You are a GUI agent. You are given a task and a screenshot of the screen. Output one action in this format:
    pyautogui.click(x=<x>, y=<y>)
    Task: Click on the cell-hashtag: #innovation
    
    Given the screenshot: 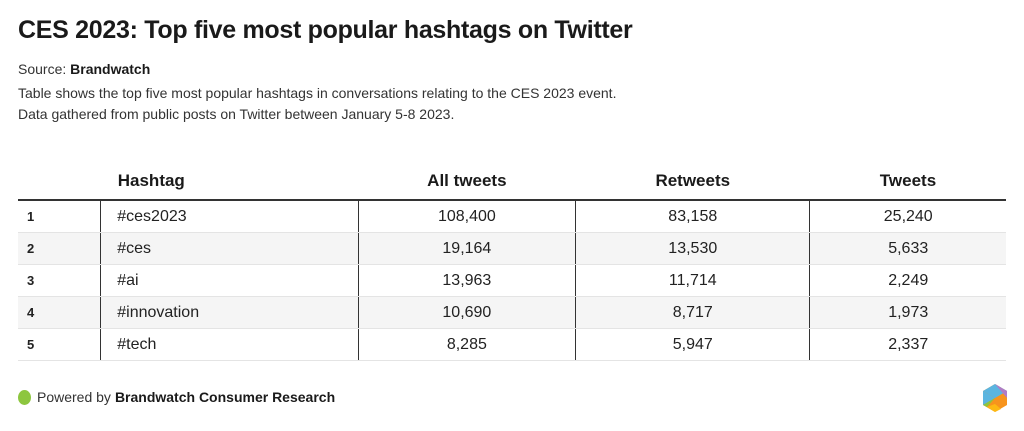 What is the action you would take?
    pyautogui.click(x=229, y=312)
    